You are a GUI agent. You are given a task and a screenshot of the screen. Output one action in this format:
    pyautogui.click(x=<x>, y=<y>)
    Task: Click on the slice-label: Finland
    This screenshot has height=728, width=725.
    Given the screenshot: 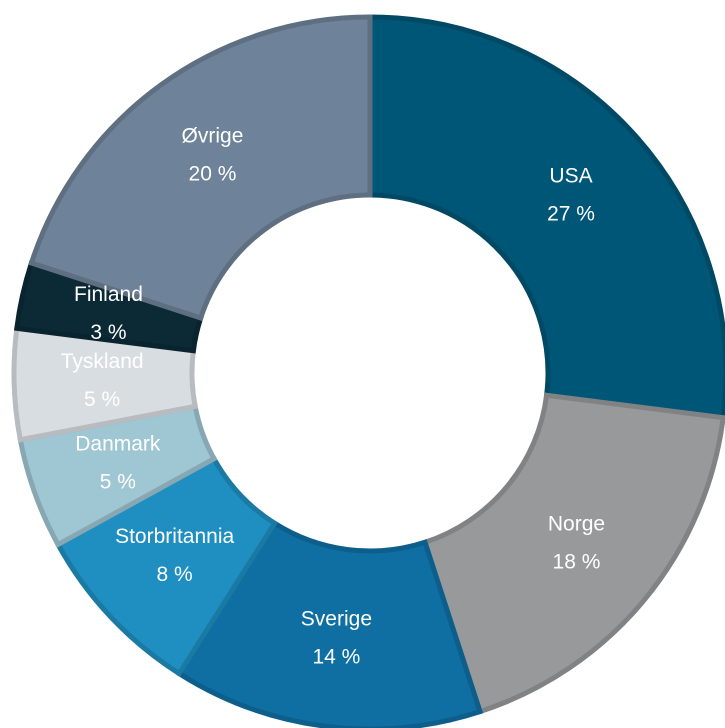 What is the action you would take?
    pyautogui.click(x=108, y=294)
    